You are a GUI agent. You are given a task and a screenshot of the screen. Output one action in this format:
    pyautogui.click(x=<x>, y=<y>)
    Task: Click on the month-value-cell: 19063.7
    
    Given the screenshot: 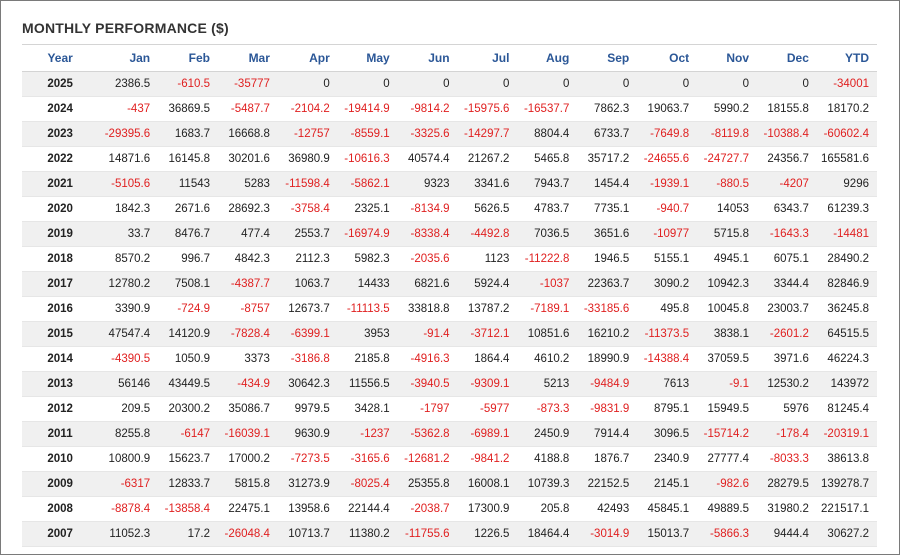 What is the action you would take?
    pyautogui.click(x=667, y=109)
    